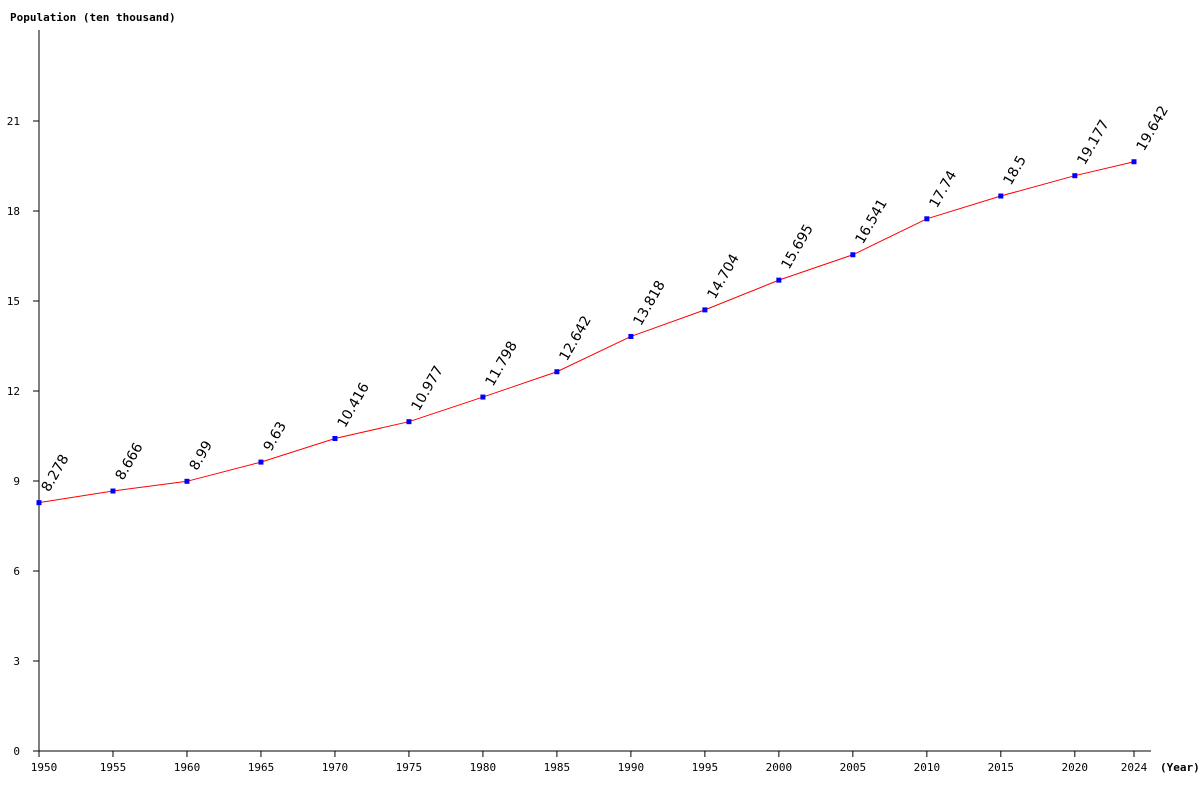 The width and height of the screenshot is (1200, 800). Describe the element at coordinates (649, 303) in the screenshot. I see `data-label: 13.818` at that location.